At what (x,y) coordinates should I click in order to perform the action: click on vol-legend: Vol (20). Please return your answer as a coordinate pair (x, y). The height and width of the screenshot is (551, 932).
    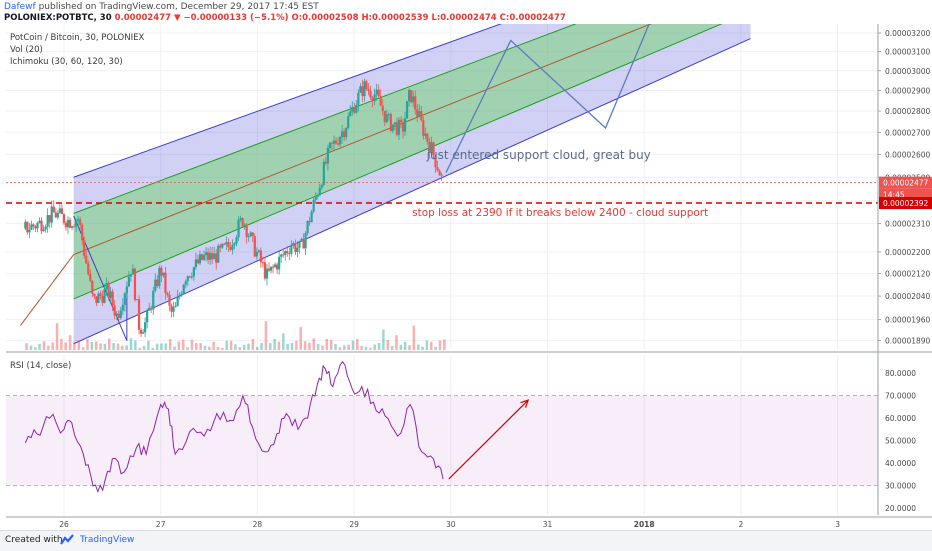
    Looking at the image, I should click on (26, 50).